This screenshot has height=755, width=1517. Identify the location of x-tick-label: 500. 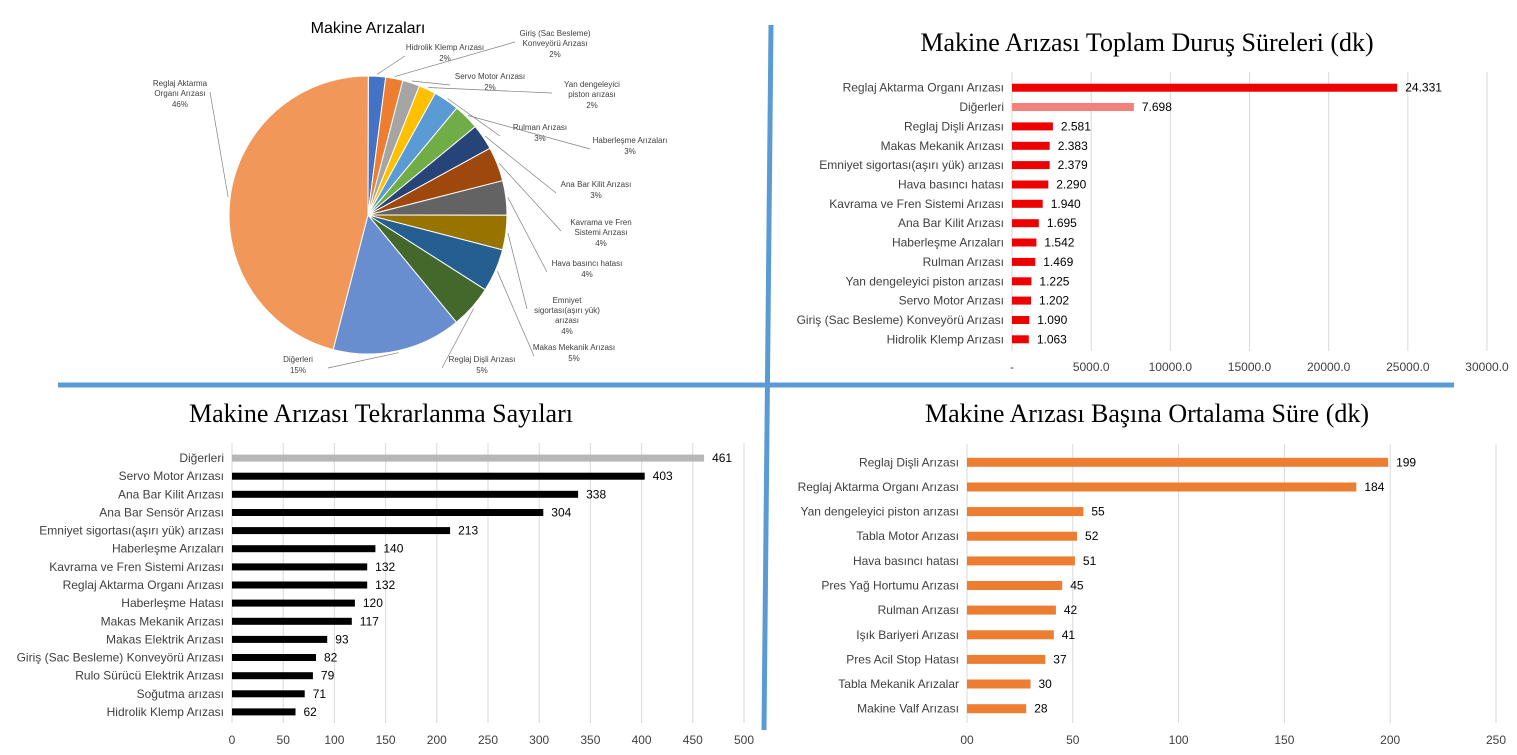
(744, 740).